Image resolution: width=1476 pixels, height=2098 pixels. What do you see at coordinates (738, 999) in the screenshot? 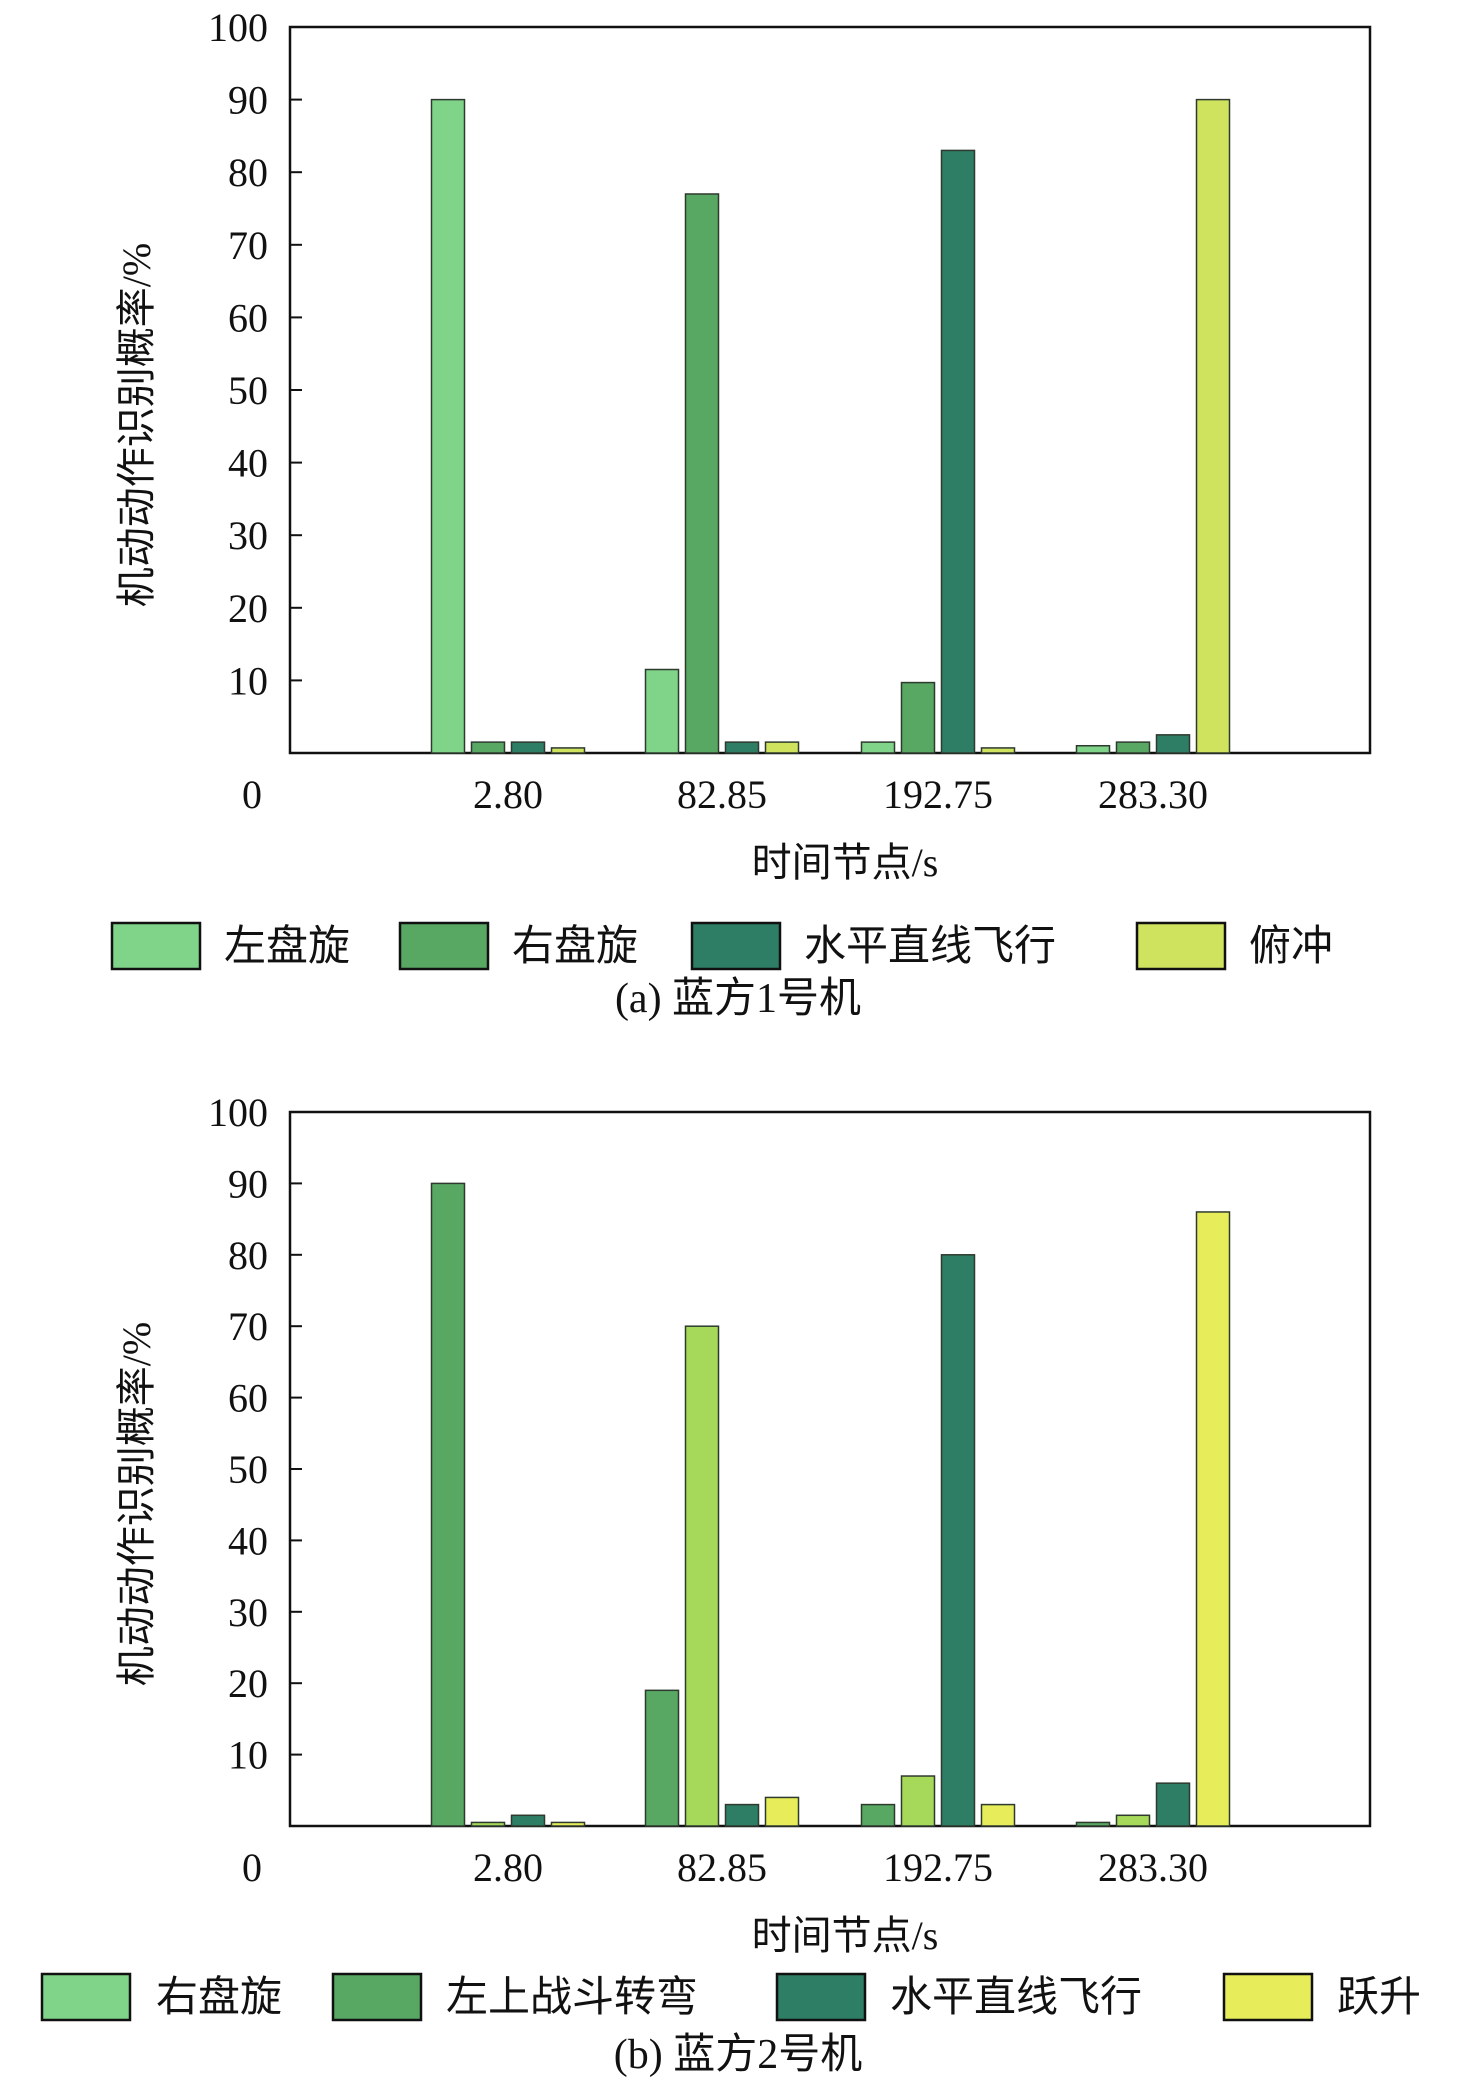
I see `panel-caption: (a) 蓝方1号机` at bounding box center [738, 999].